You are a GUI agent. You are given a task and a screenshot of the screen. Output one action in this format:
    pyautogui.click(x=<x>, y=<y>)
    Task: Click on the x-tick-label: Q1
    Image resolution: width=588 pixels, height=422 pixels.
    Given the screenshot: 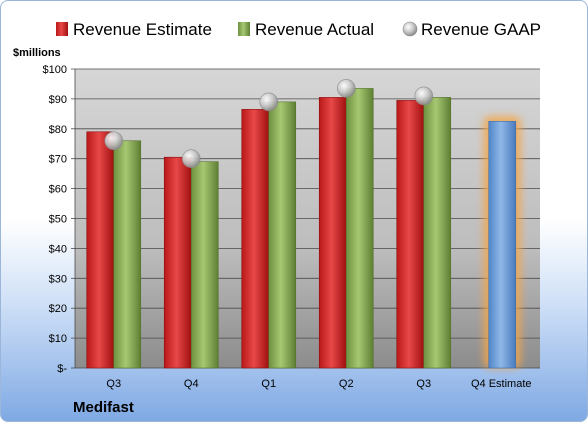 What is the action you would take?
    pyautogui.click(x=268, y=384)
    